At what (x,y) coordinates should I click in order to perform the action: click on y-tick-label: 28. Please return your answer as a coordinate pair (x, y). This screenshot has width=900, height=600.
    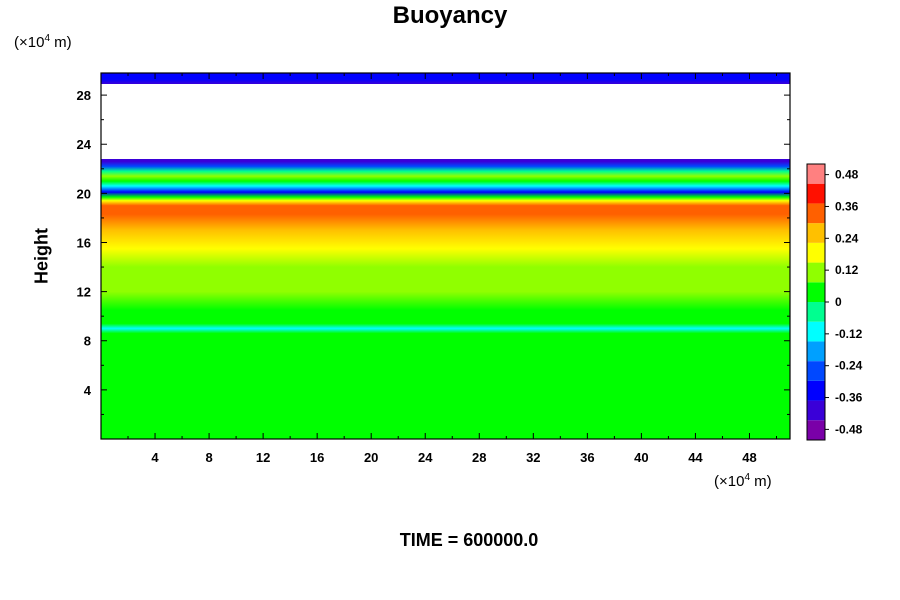
    Looking at the image, I should click on (84, 95).